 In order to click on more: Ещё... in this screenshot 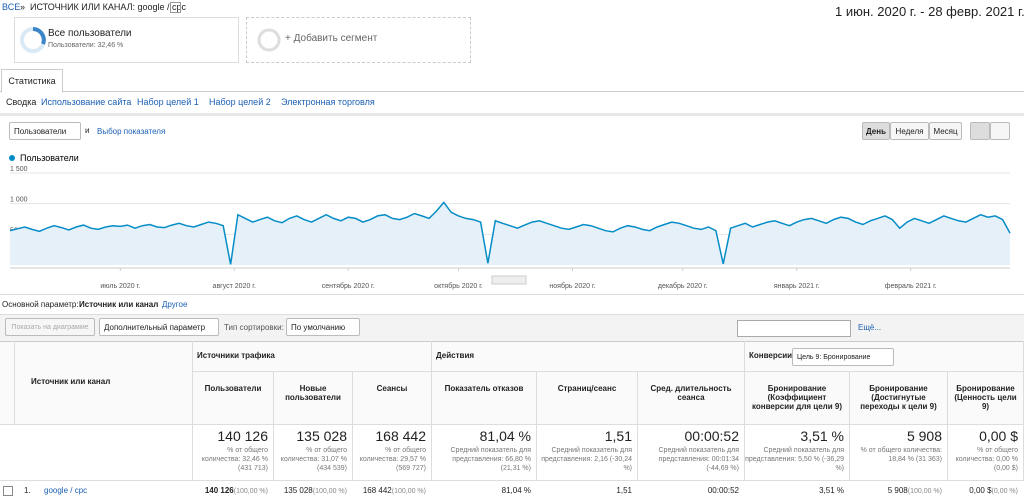, I will do `click(870, 327)`.